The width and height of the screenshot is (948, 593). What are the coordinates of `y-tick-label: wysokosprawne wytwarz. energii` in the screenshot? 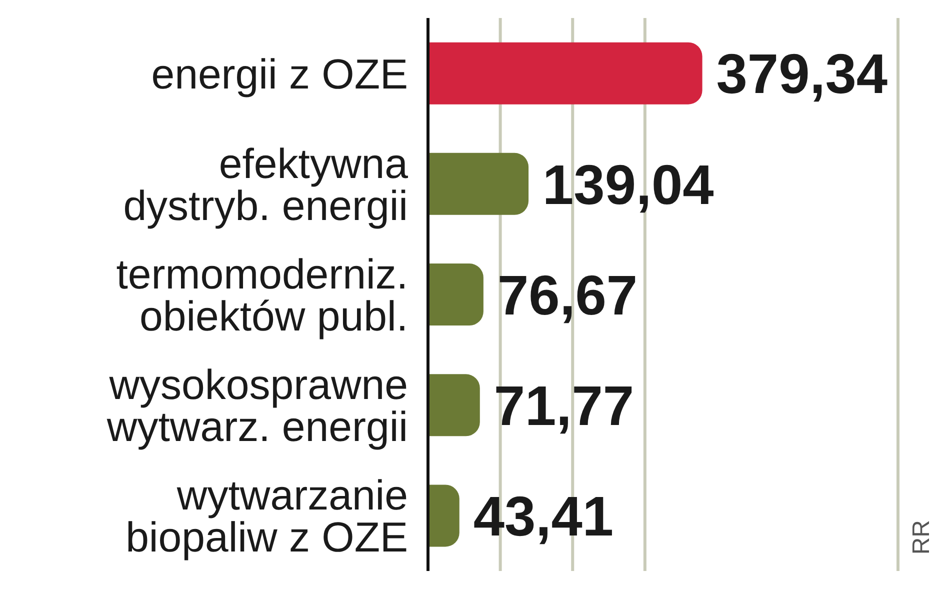 It's located at (257, 405).